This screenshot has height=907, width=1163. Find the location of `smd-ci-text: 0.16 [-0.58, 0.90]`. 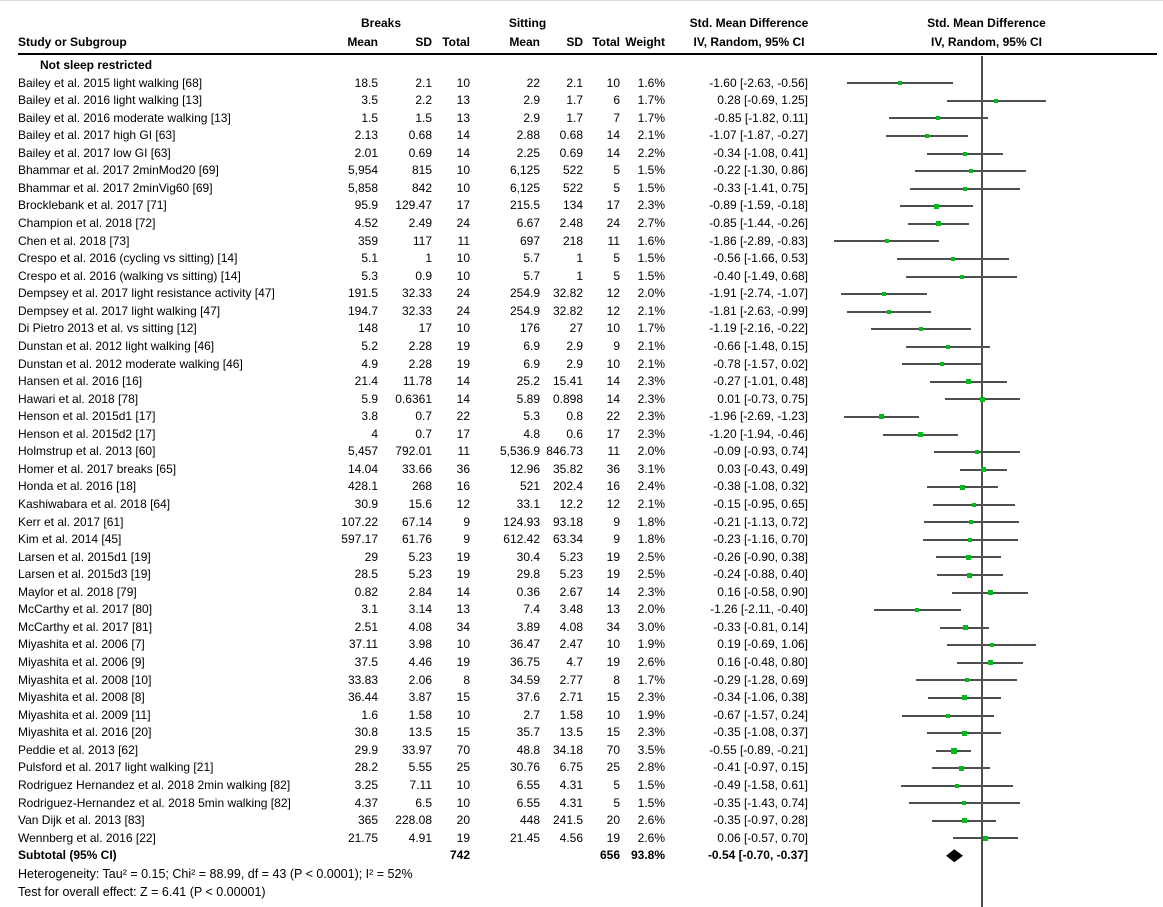

smd-ci-text: 0.16 [-0.58, 0.90] is located at coordinates (762, 591).